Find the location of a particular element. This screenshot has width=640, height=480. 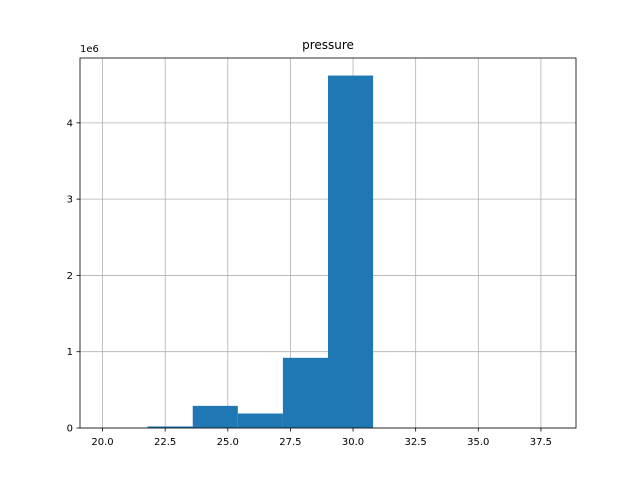

y-tick-label: 2 is located at coordinates (70, 276).